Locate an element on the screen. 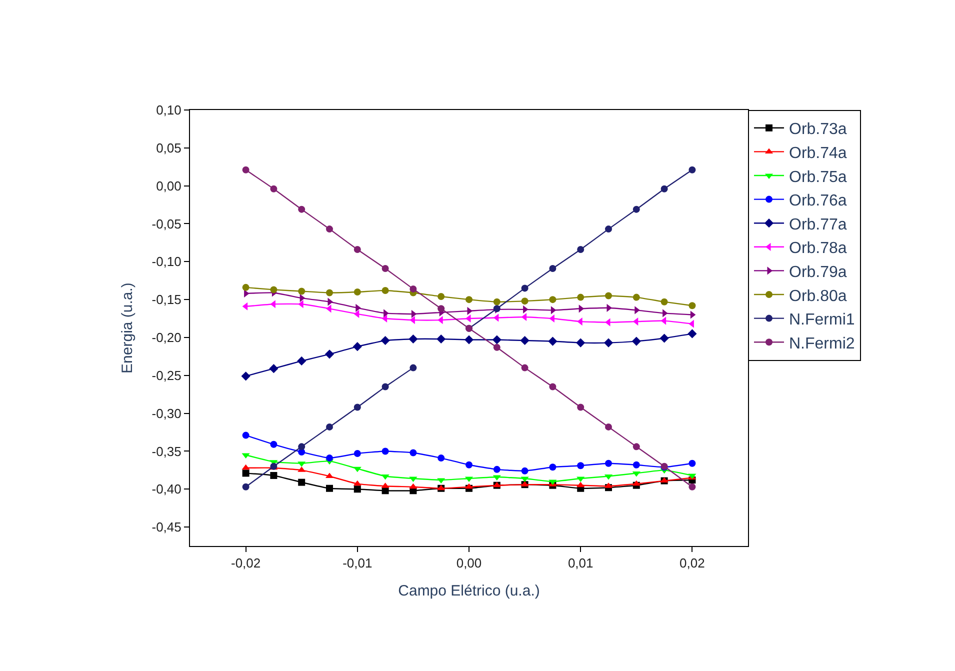  y-tick-label: -0,30 is located at coordinates (167, 413).